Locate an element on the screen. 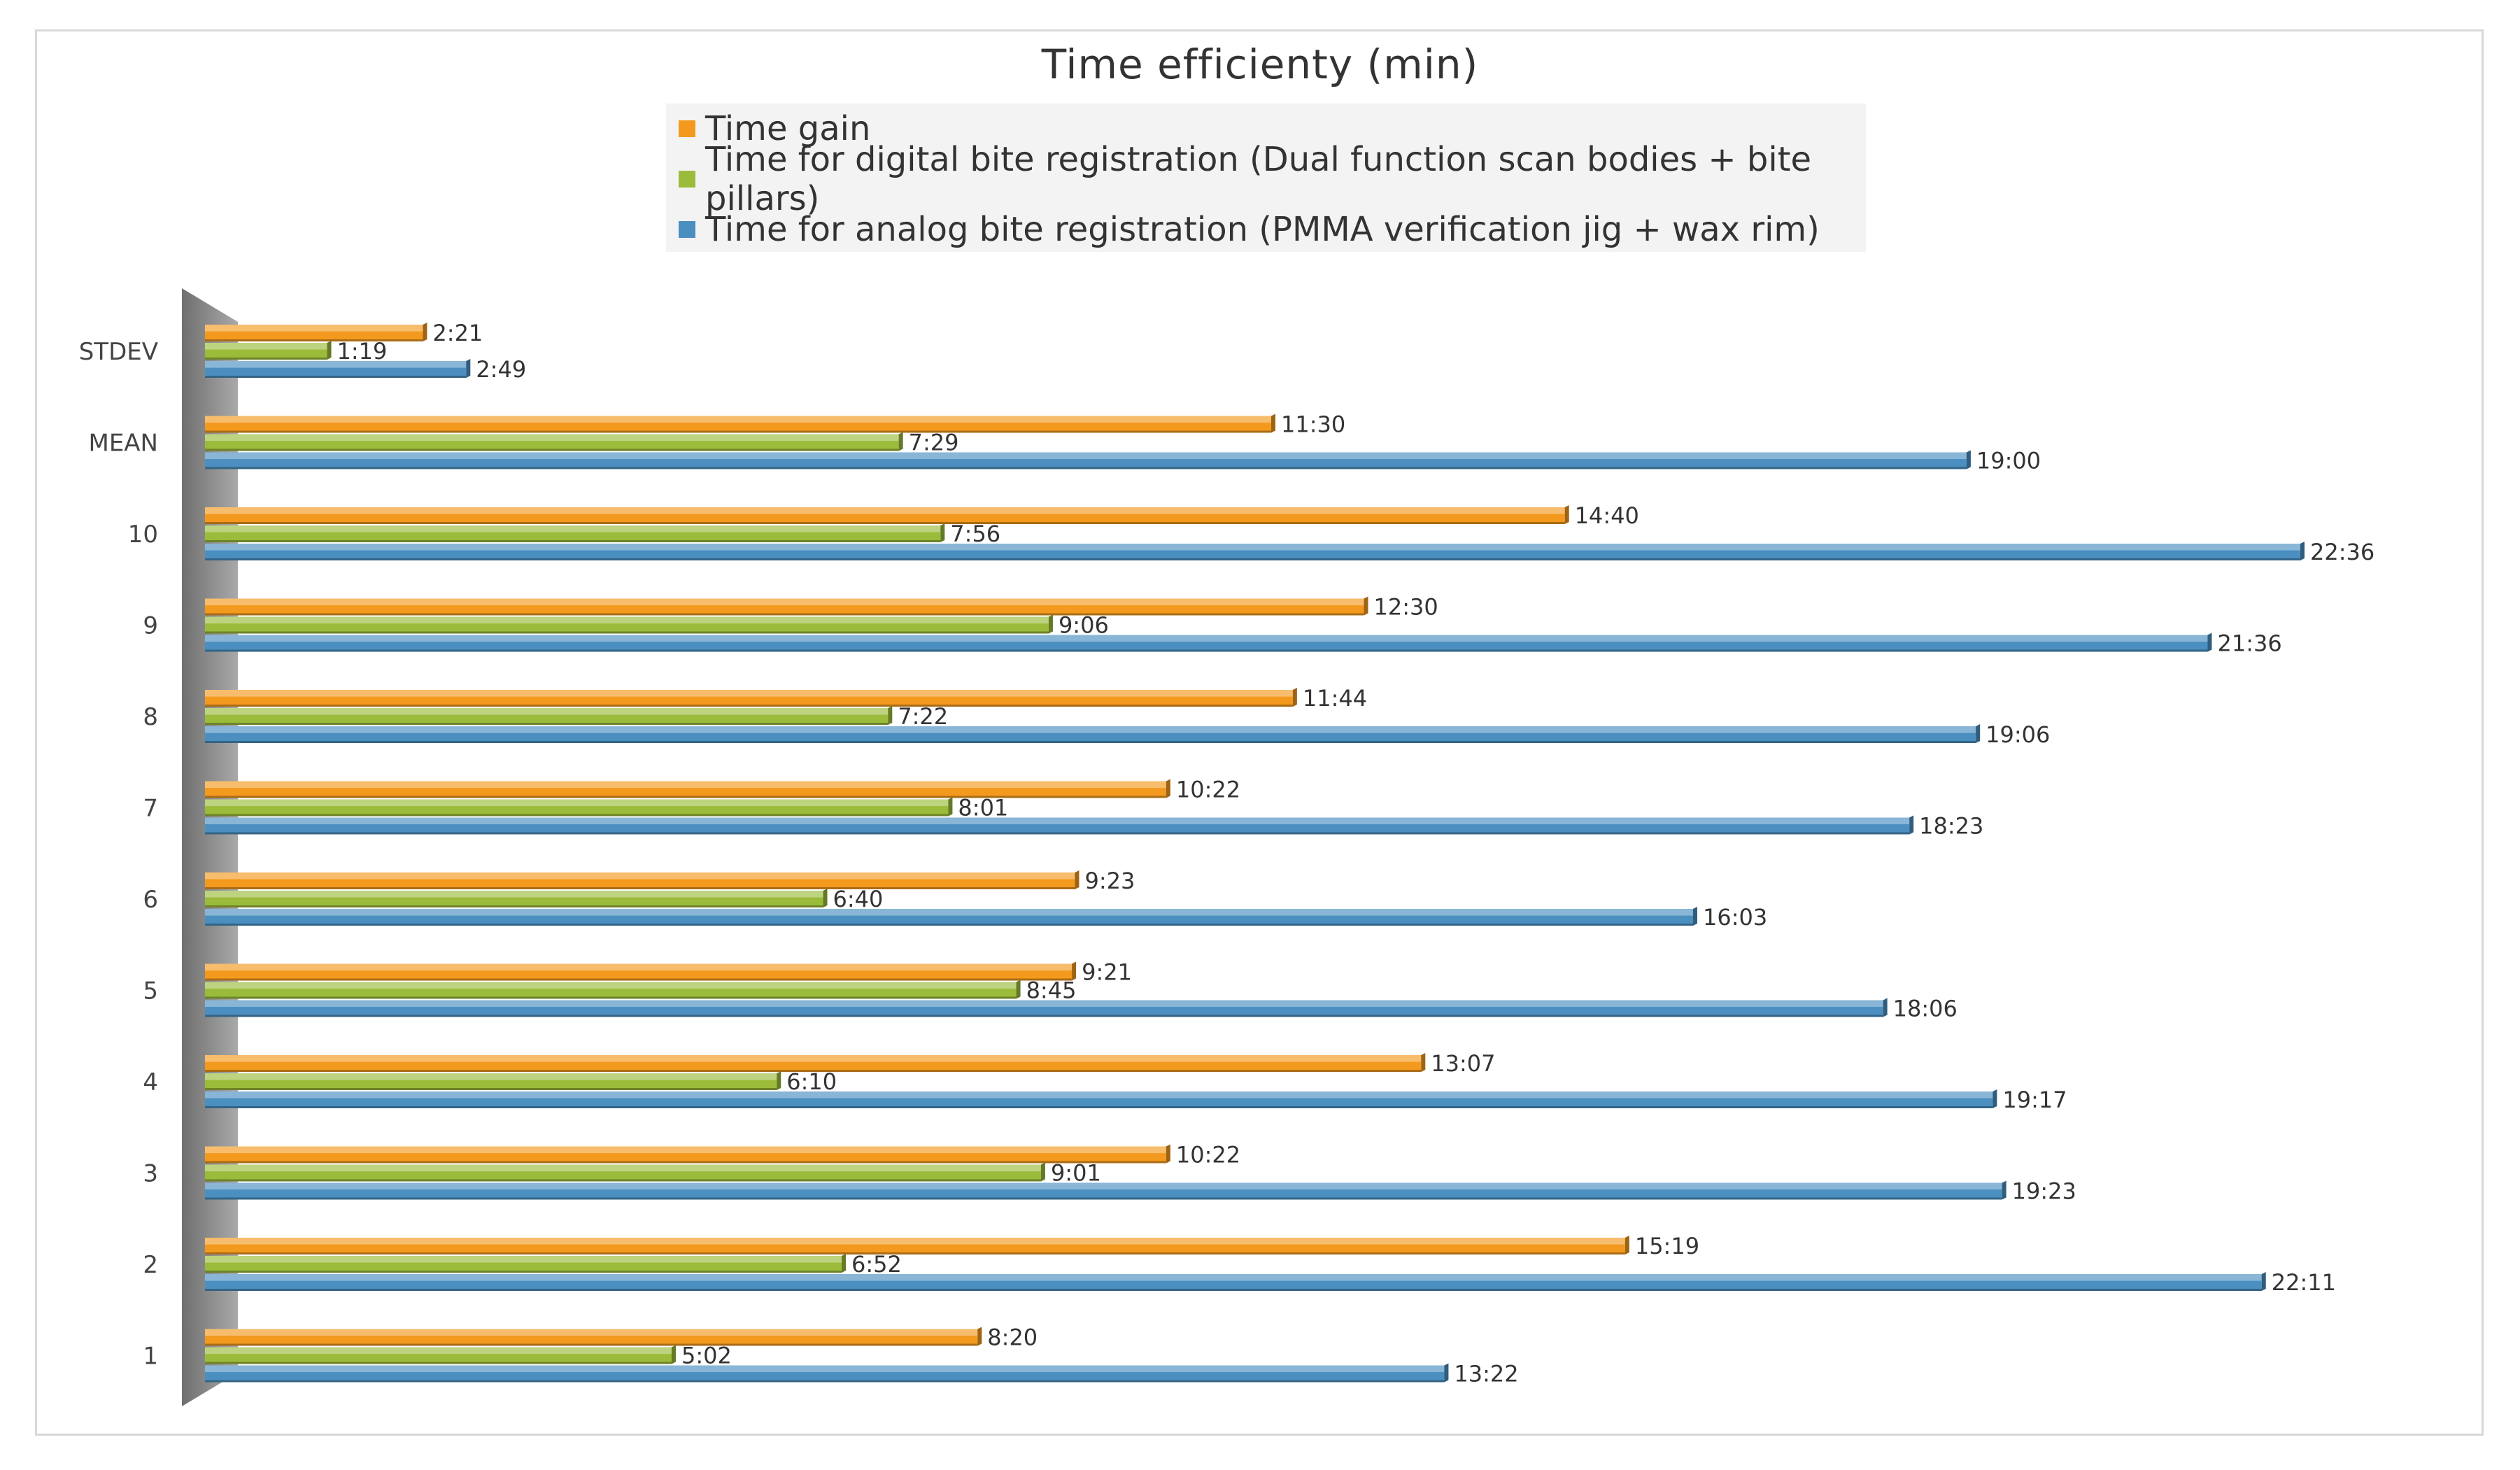 The image size is (2520, 1470). data-label: 19:00 is located at coordinates (2008, 461).